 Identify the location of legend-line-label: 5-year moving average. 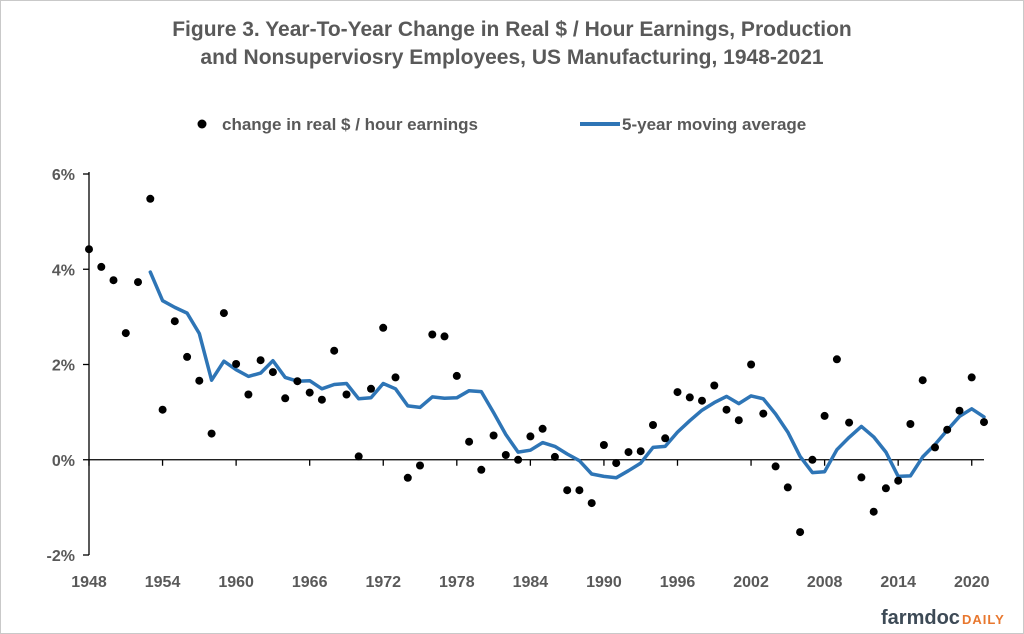
(714, 124).